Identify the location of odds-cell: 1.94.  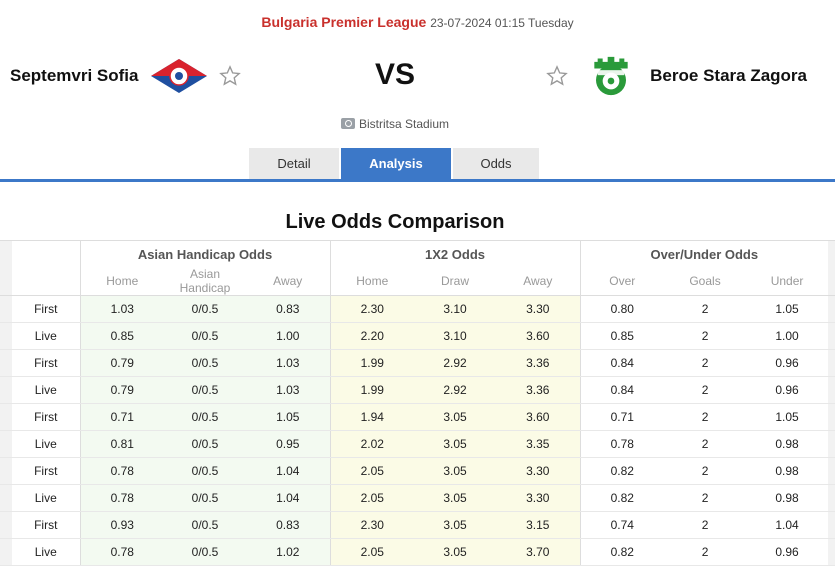
(371, 417).